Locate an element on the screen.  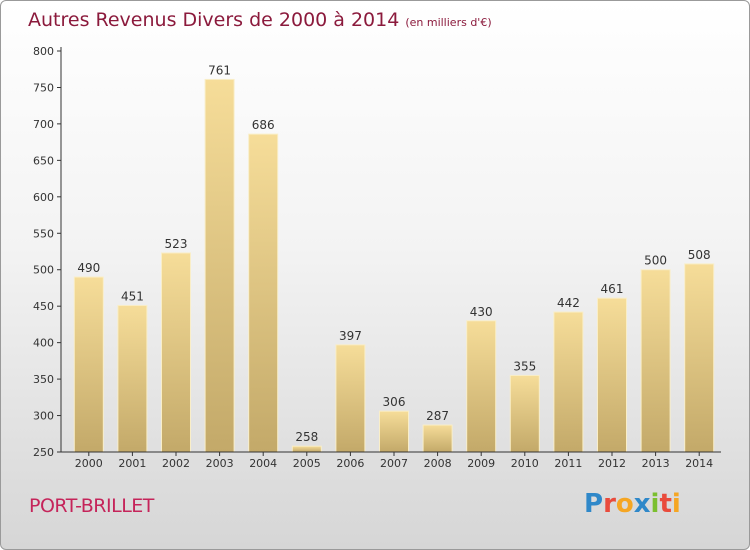
y-tick-250: 250 is located at coordinates (43, 452).